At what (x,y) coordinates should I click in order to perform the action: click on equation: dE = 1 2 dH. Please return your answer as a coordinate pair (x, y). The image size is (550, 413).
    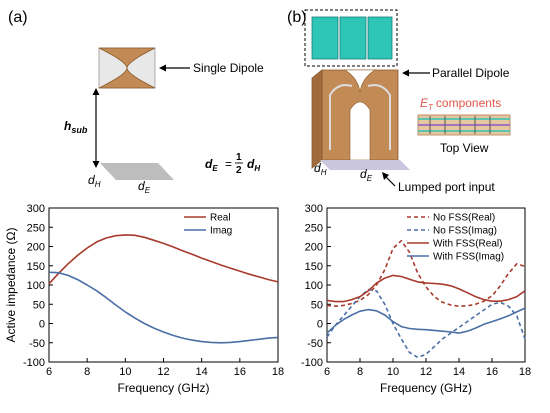
    Looking at the image, I should click on (232, 164).